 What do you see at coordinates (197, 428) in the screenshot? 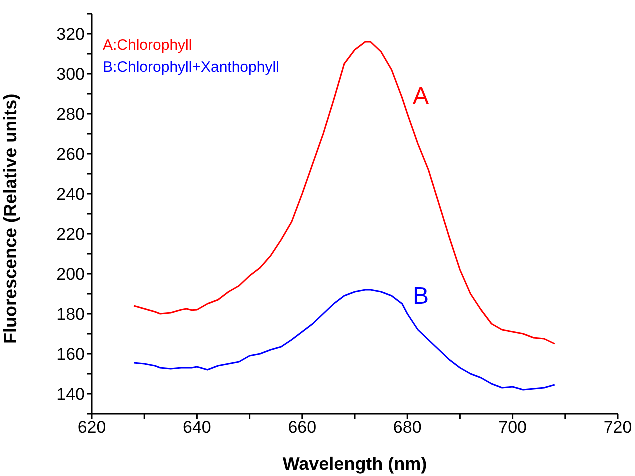
I see `x-tick-label: 640` at bounding box center [197, 428].